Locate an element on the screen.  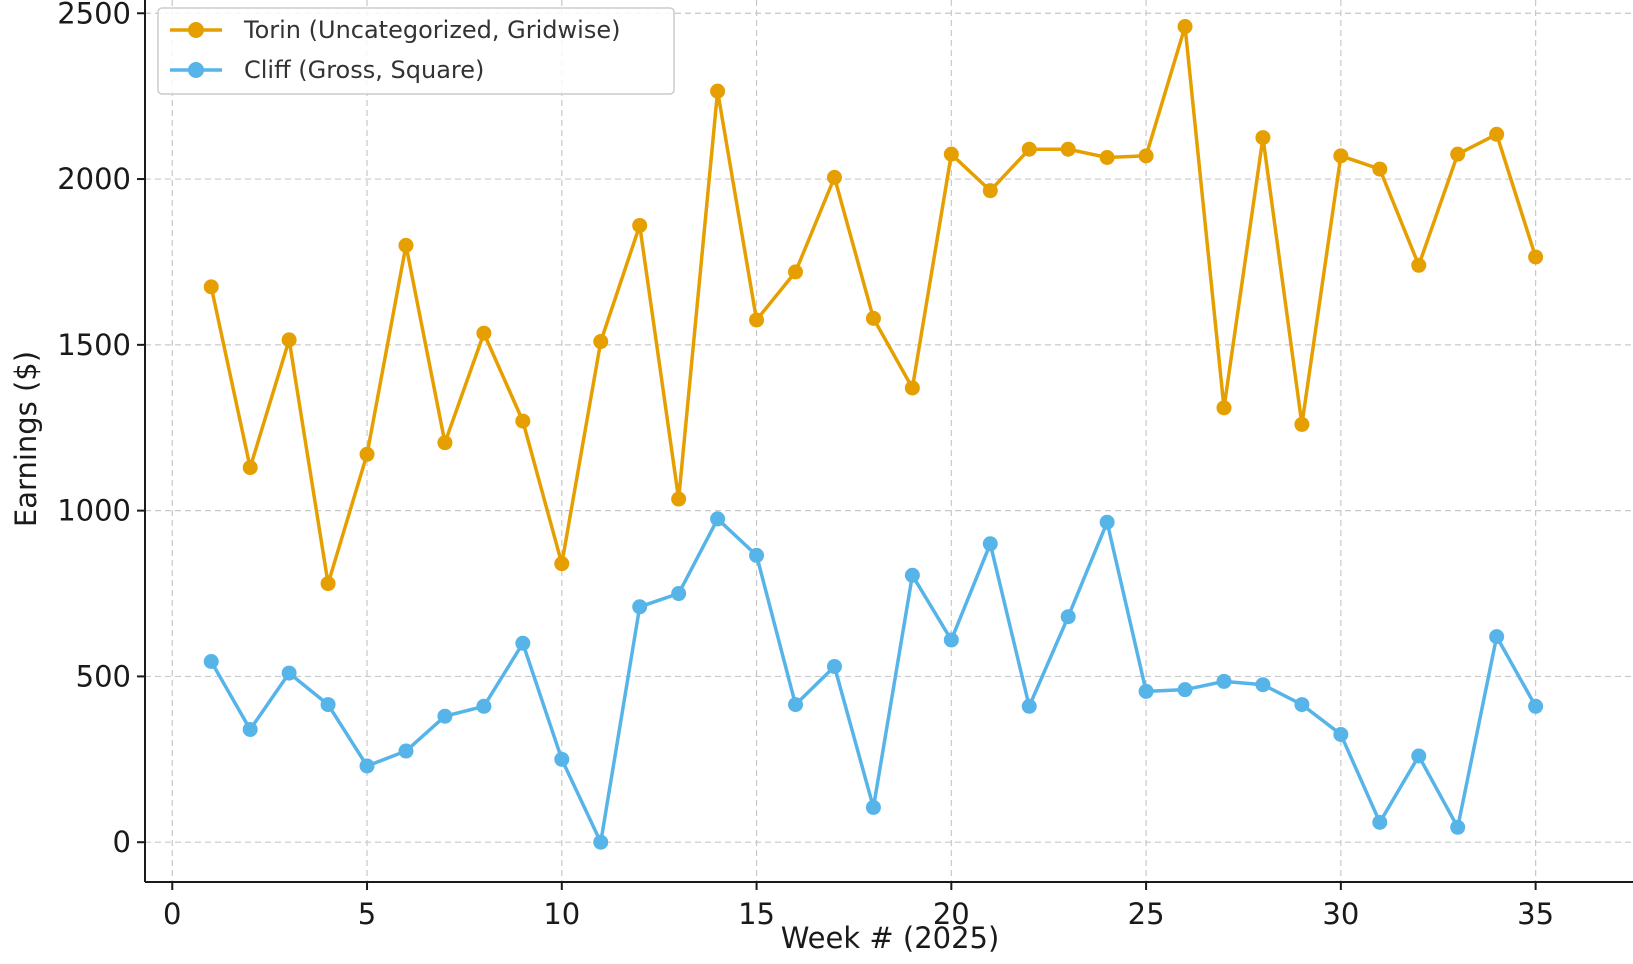
legend-box is located at coordinates (416, 51).